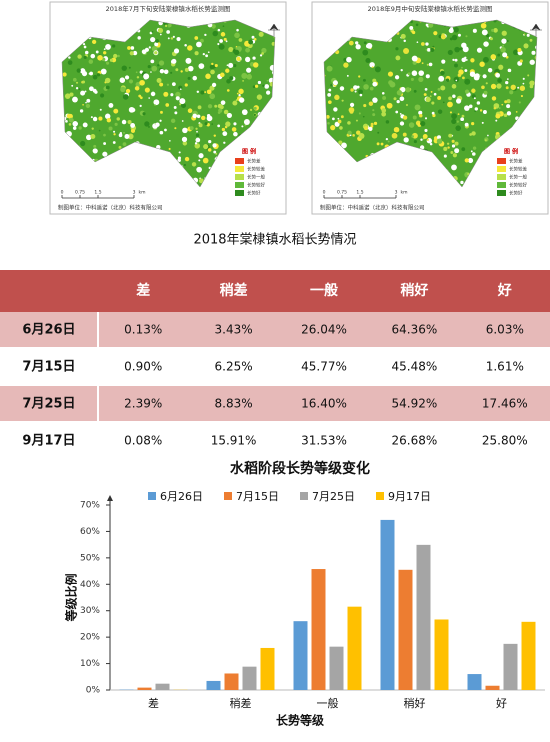 This screenshot has width=550, height=742. What do you see at coordinates (62, 193) in the screenshot?
I see `map-scale-label: 0` at bounding box center [62, 193].